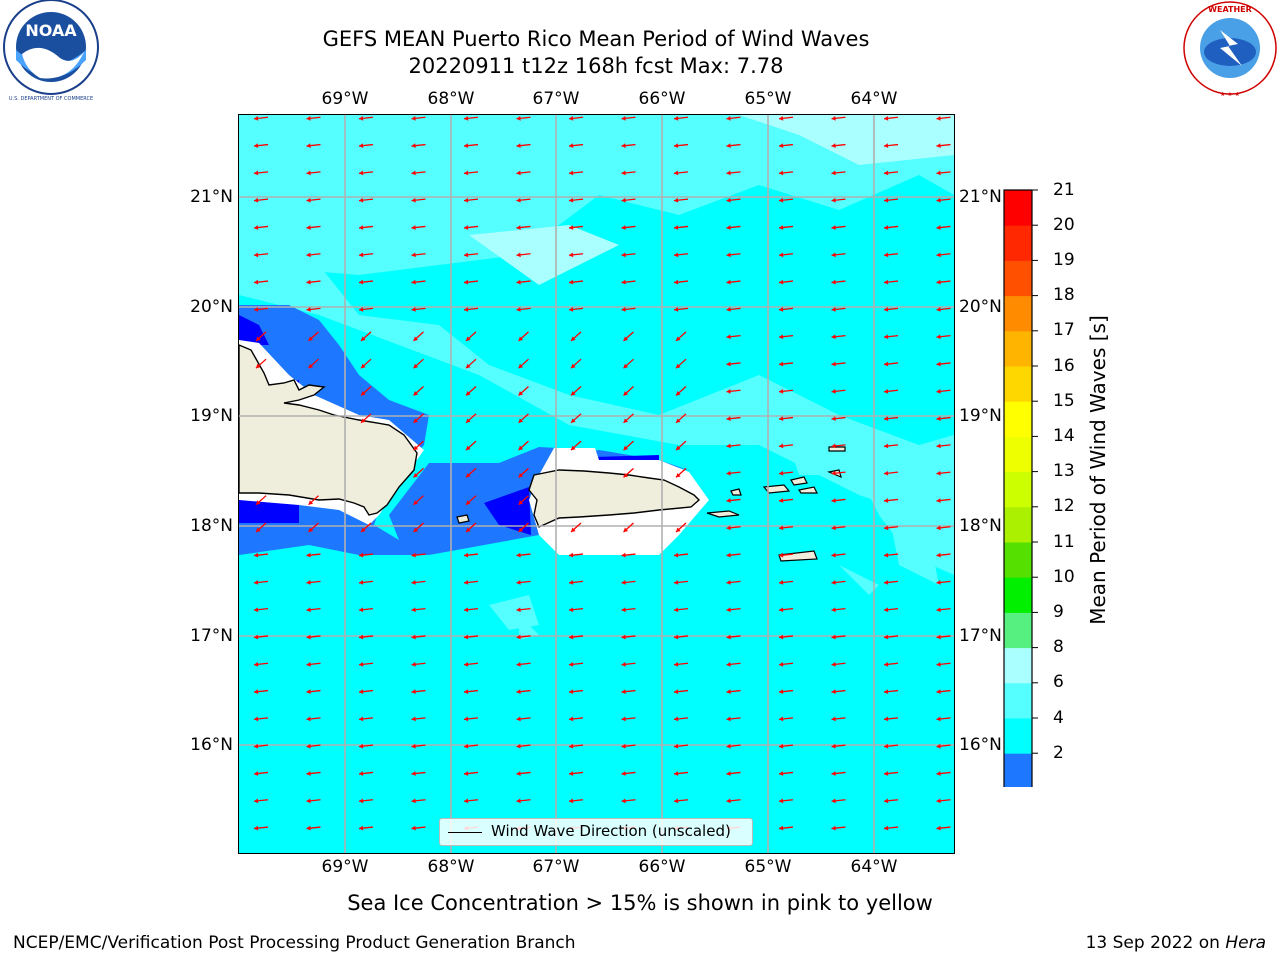 The image size is (1280, 960). I want to click on footer-date: 13 Sep 2022 on Hera, so click(1176, 943).